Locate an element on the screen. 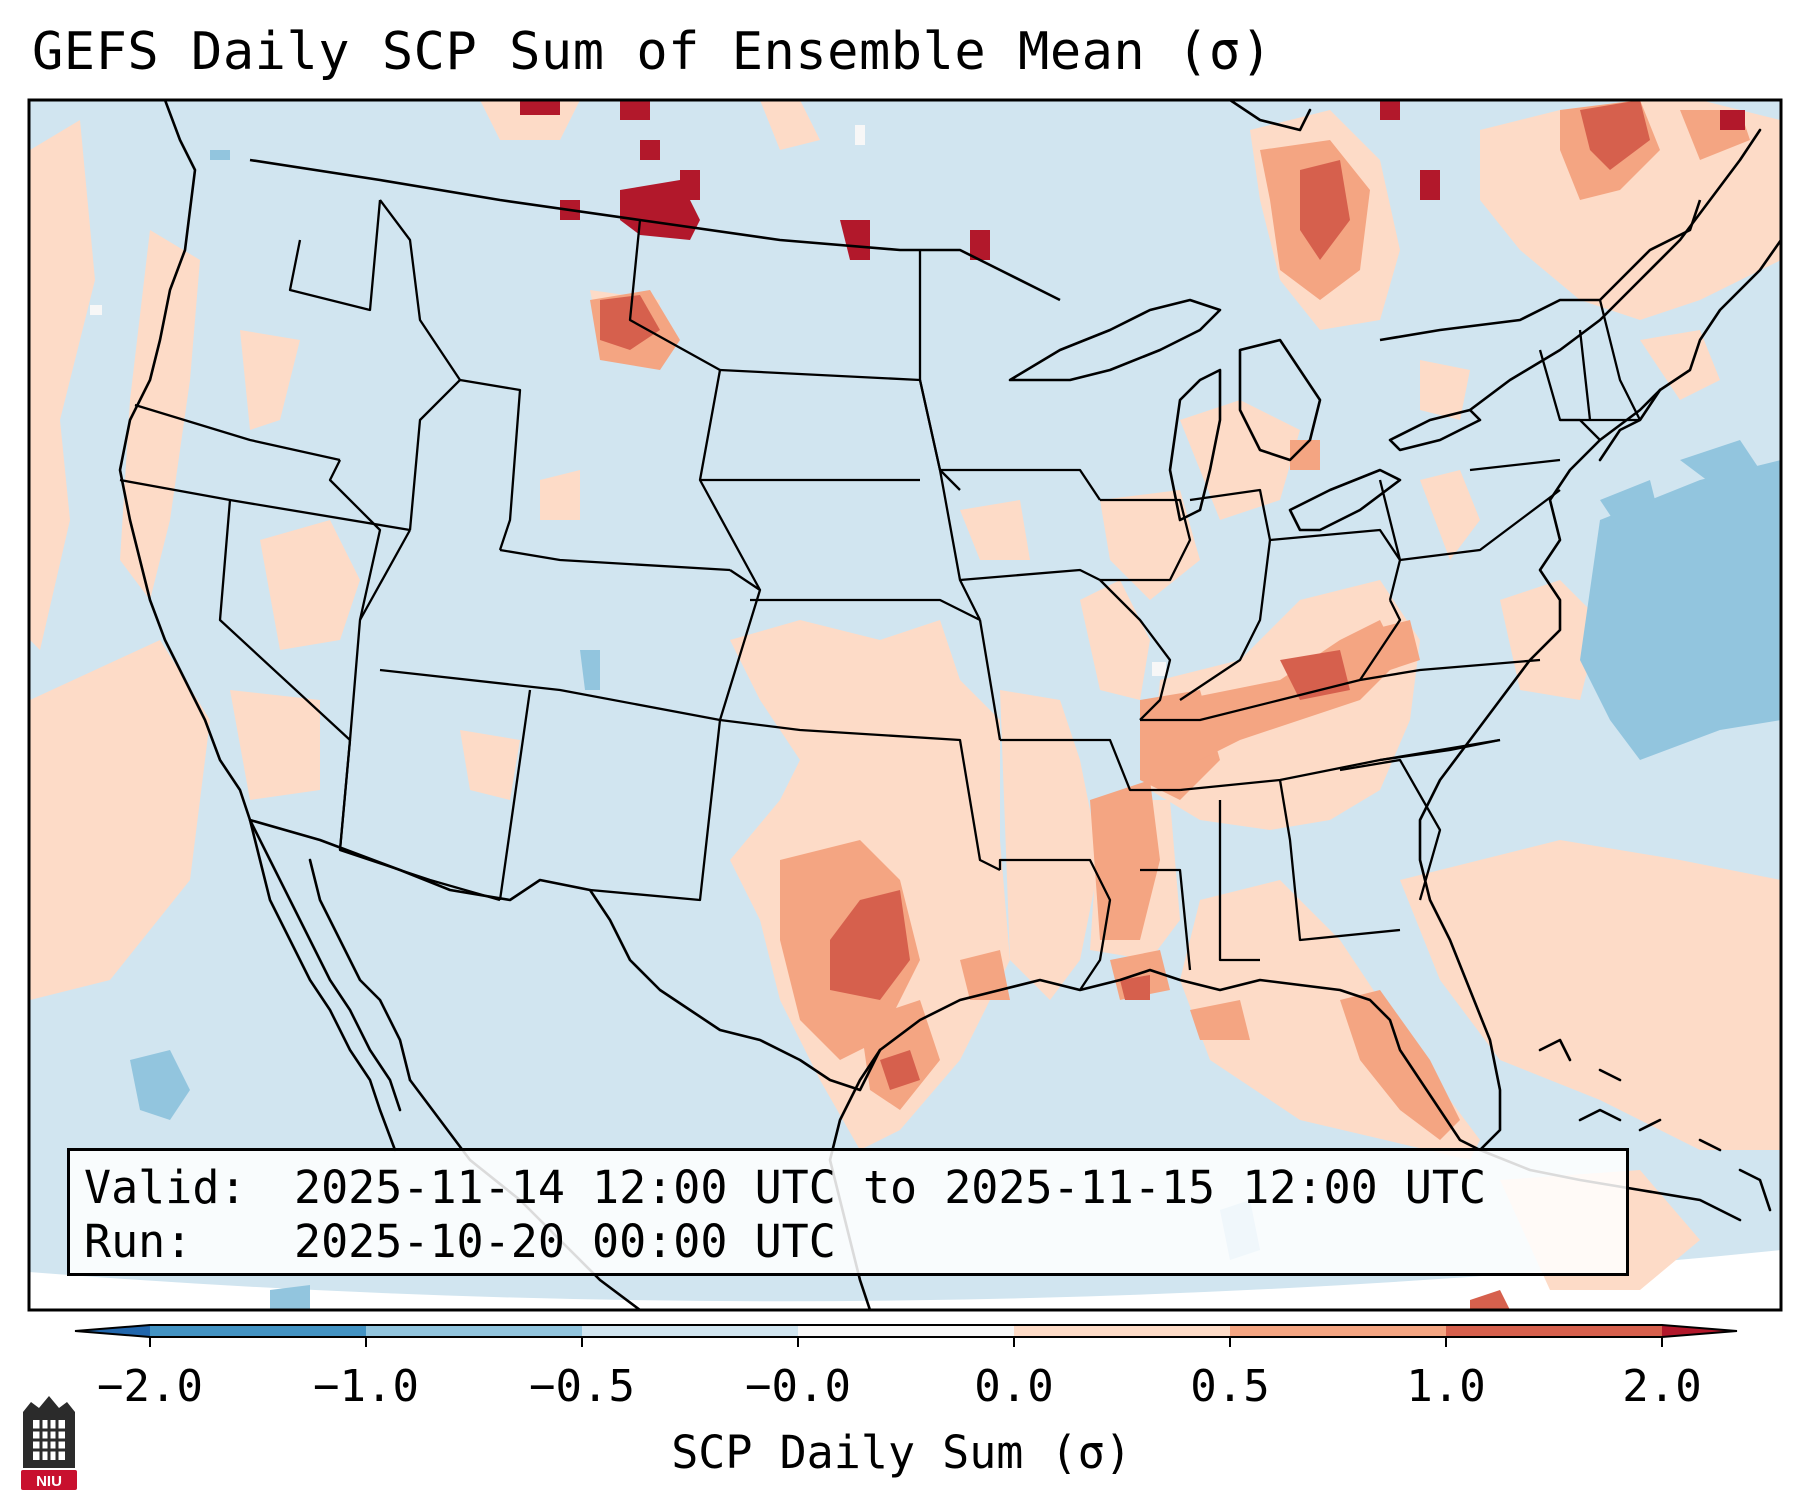 This screenshot has height=1506, width=1803. chart-title: GEFS Daily SCP Sum of Ensemble Mean (σ) is located at coordinates (652, 52).